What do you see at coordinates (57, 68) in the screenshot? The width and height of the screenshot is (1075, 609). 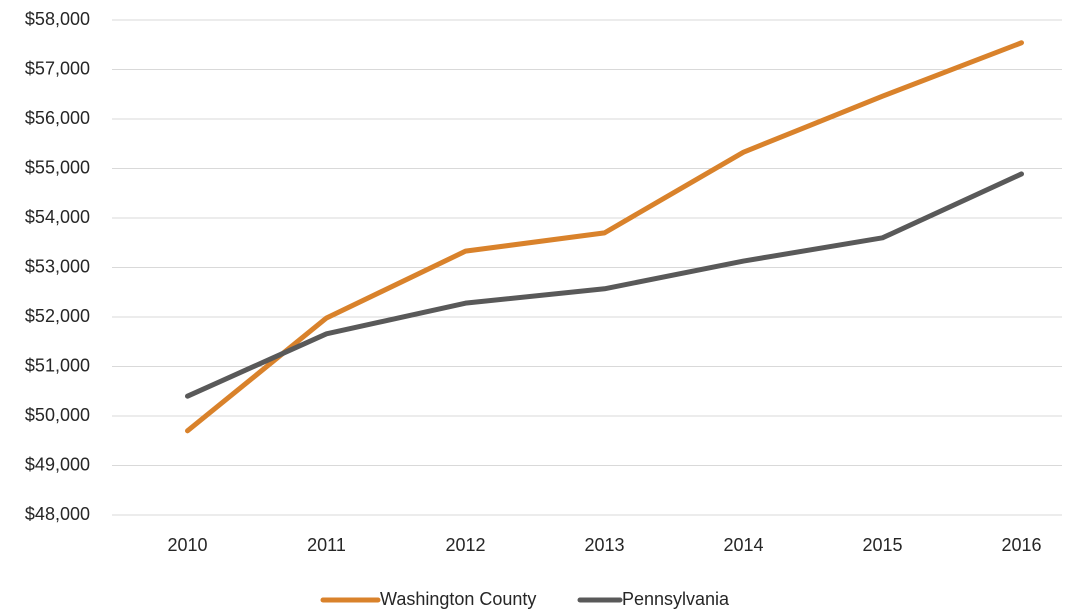 I see `y-tick-label: $57,000` at bounding box center [57, 68].